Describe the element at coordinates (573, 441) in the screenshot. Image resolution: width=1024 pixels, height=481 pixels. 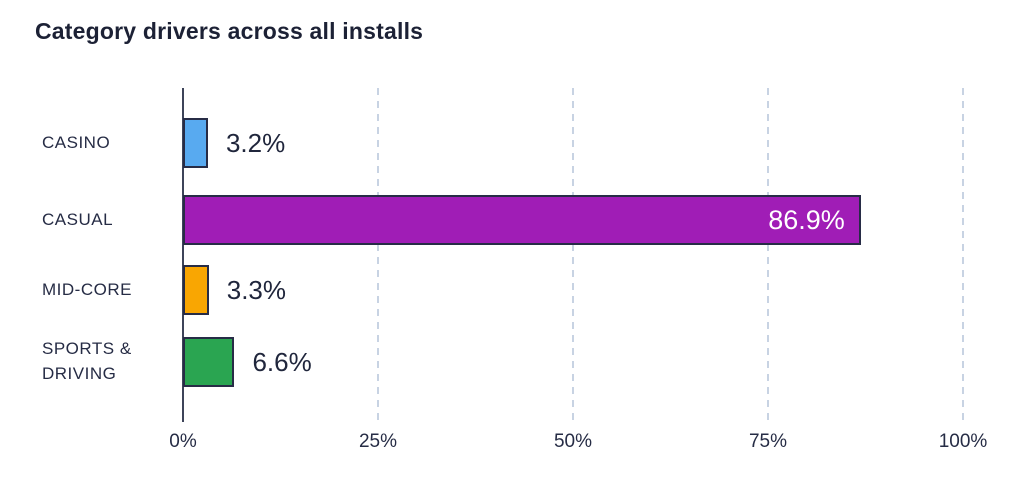
I see `x-tick-label: 50%` at that location.